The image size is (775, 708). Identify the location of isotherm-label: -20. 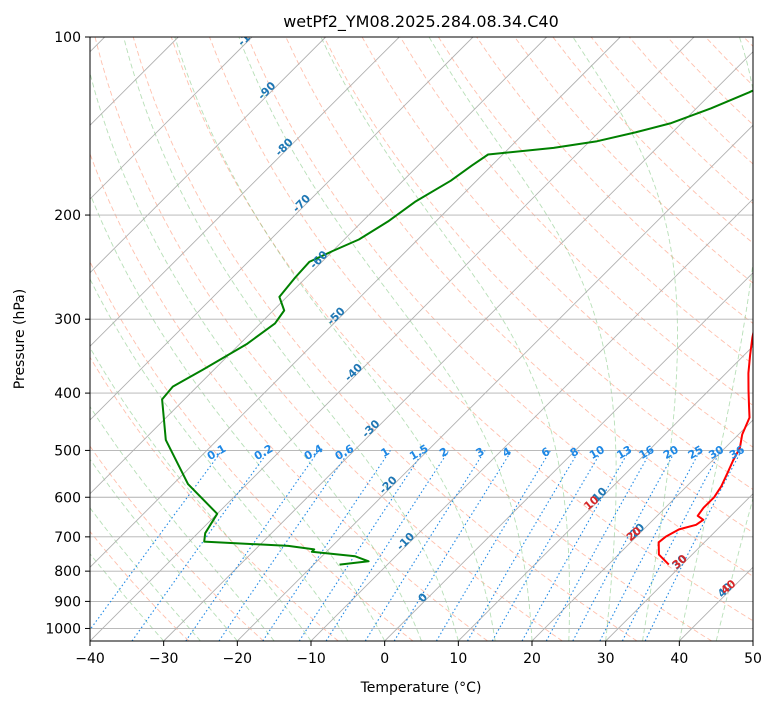
(388, 484).